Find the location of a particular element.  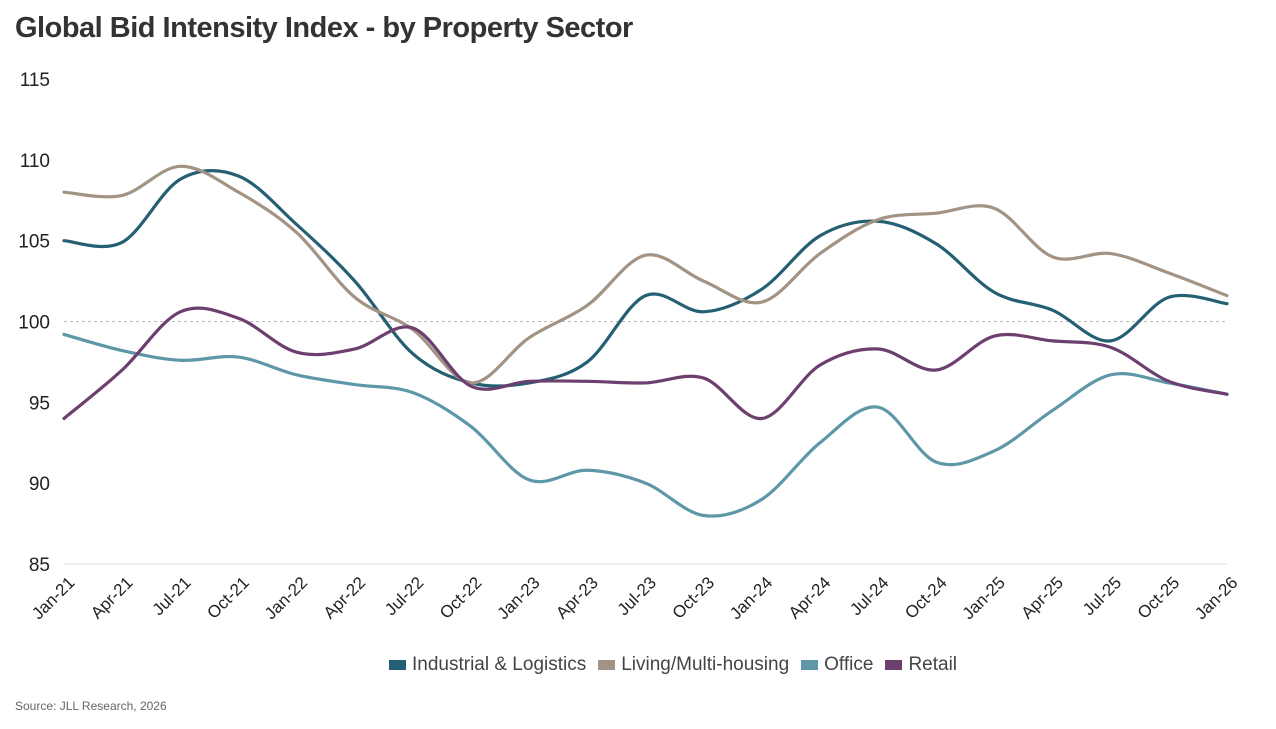

legend-label: Retail is located at coordinates (933, 664).